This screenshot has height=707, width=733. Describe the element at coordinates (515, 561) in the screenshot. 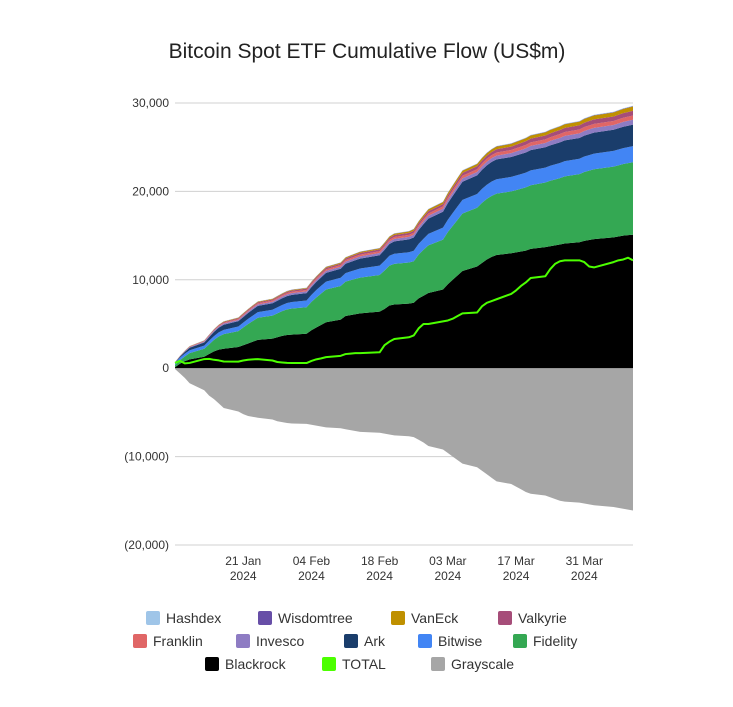

I see `x-tick-date: 17 Mar` at that location.